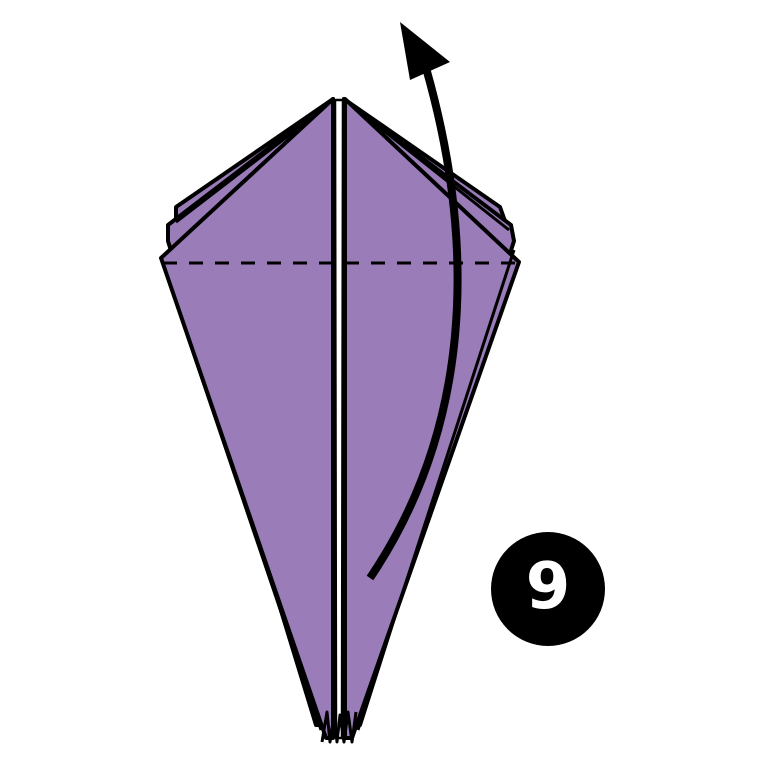 The width and height of the screenshot is (768, 768). I want to click on inner-layer-line-left, so click(249, 166).